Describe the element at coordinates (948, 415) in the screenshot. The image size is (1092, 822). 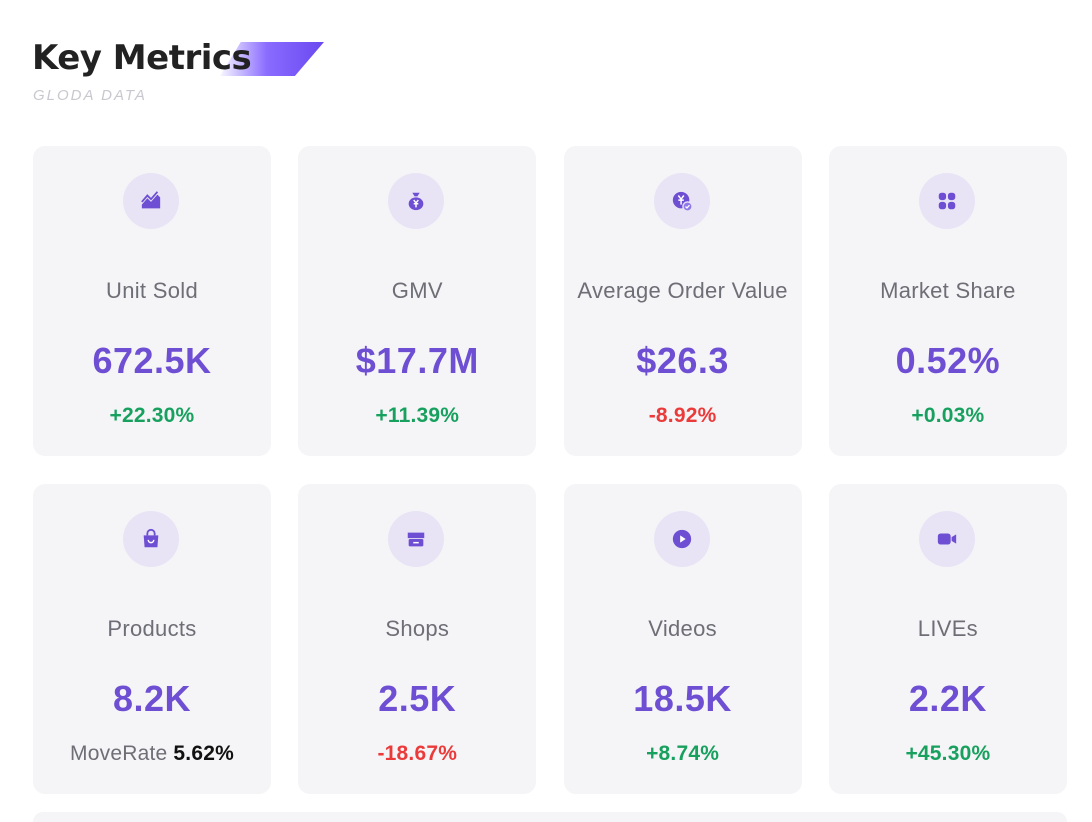
I see `metric-change: +0.03%` at that location.